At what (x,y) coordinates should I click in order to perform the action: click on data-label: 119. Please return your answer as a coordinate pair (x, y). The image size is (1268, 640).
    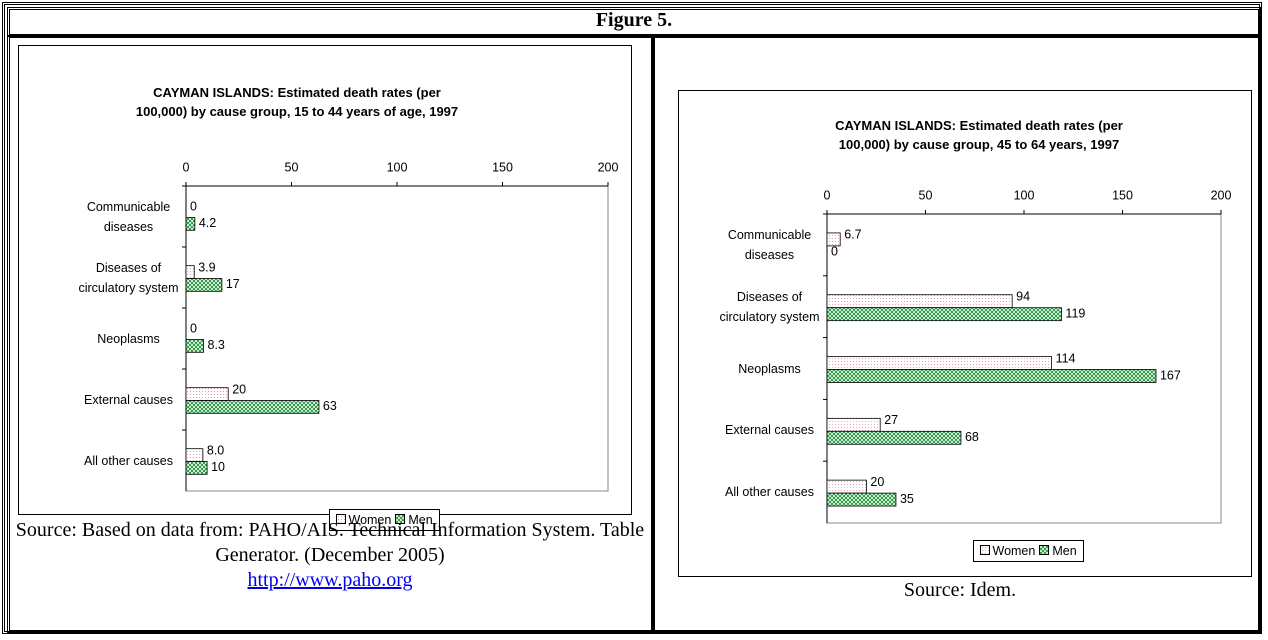
    Looking at the image, I should click on (1075, 313).